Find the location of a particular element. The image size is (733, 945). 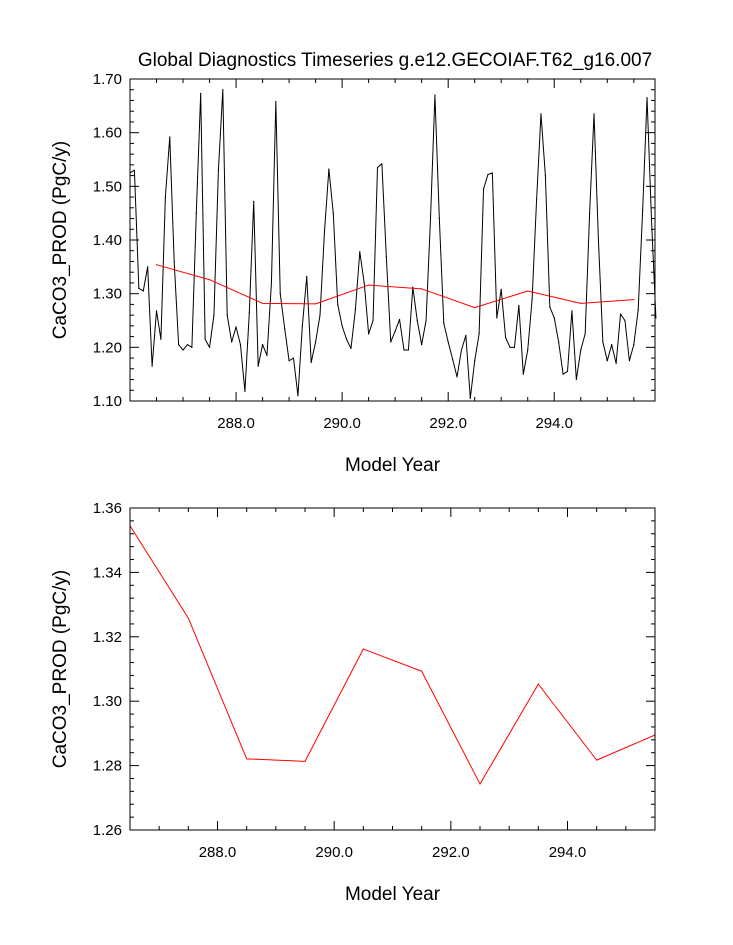

y-tick-label: 1.10 is located at coordinates (107, 401).